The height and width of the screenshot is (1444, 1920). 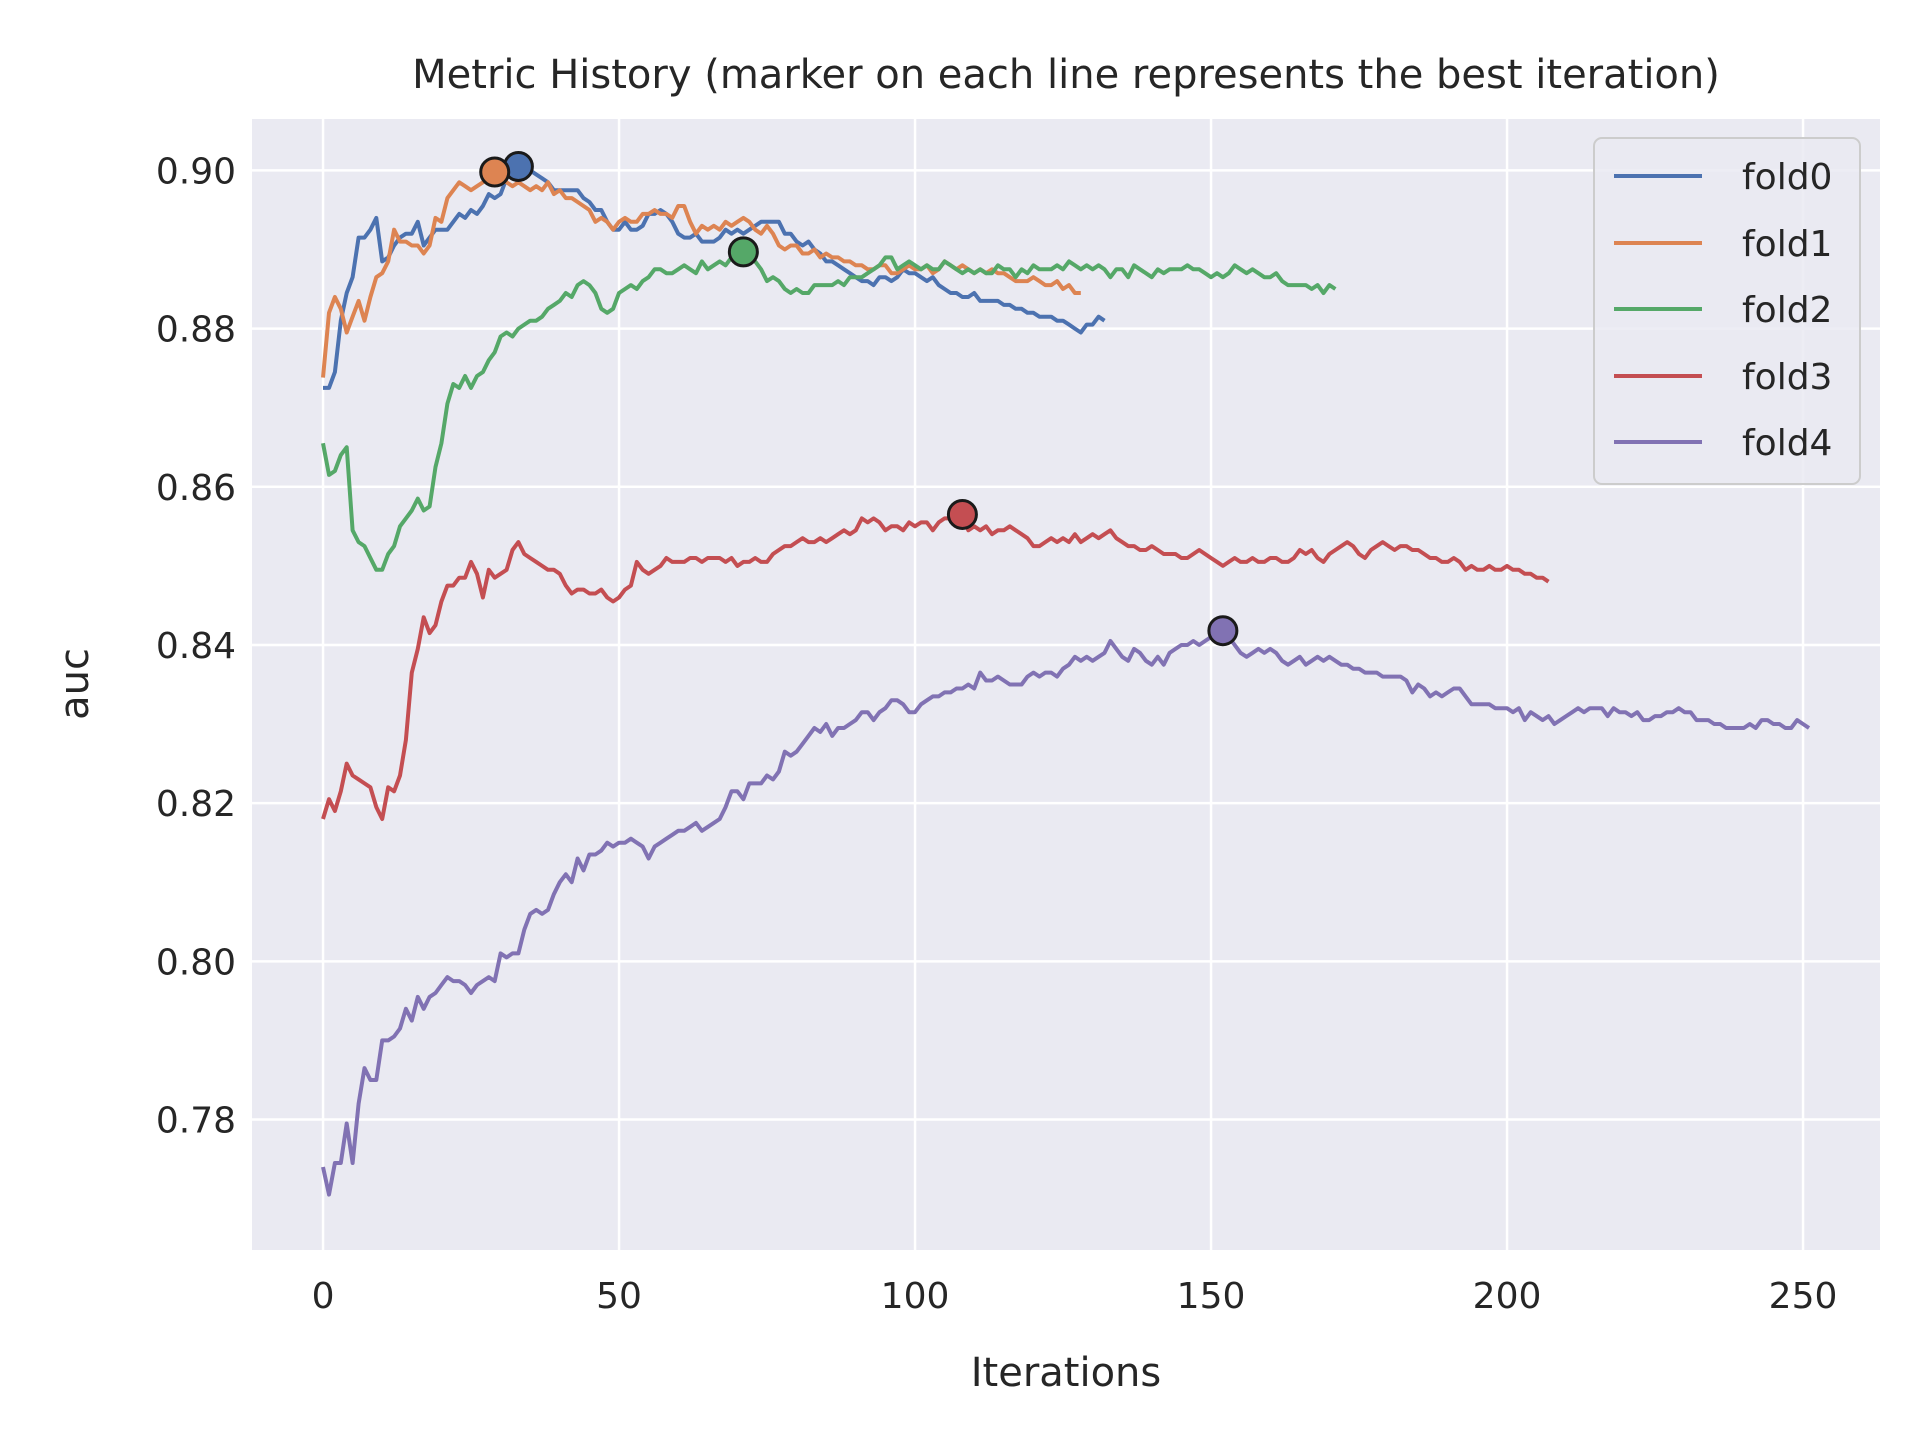 I want to click on legend-label-fold1: fold1, so click(x=1787, y=244).